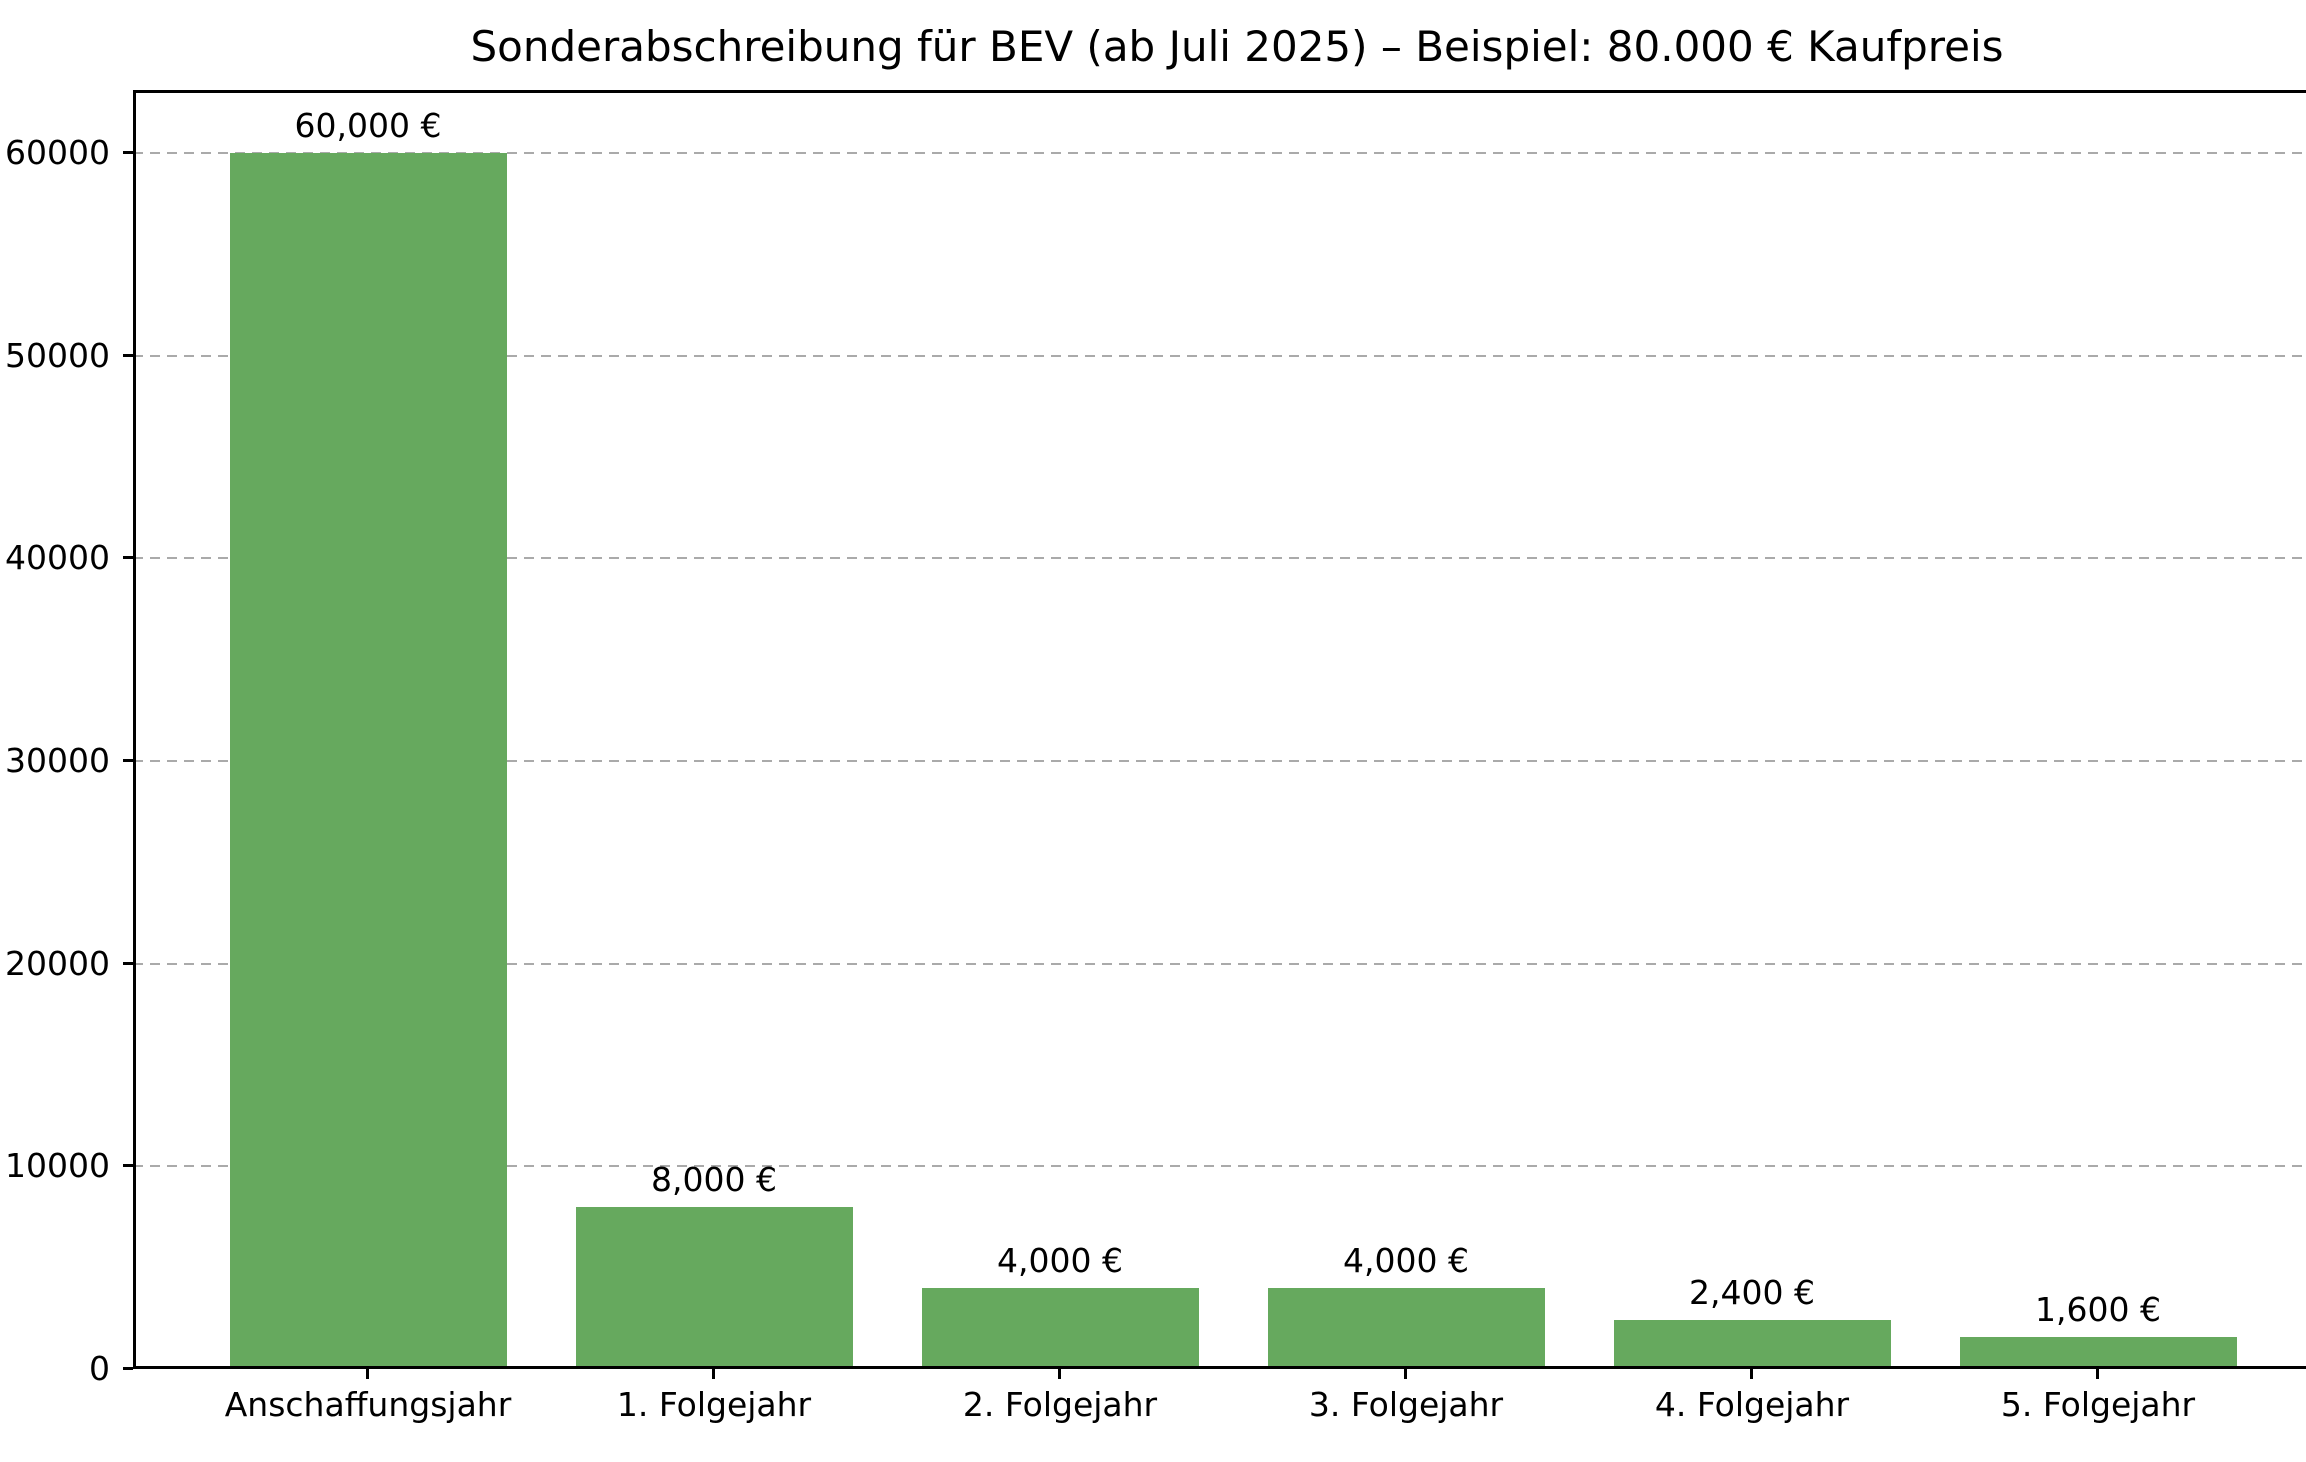 Image resolution: width=2306 pixels, height=1462 pixels. Describe the element at coordinates (57, 1166) in the screenshot. I see `y-tick-label-10000: 10000` at that location.